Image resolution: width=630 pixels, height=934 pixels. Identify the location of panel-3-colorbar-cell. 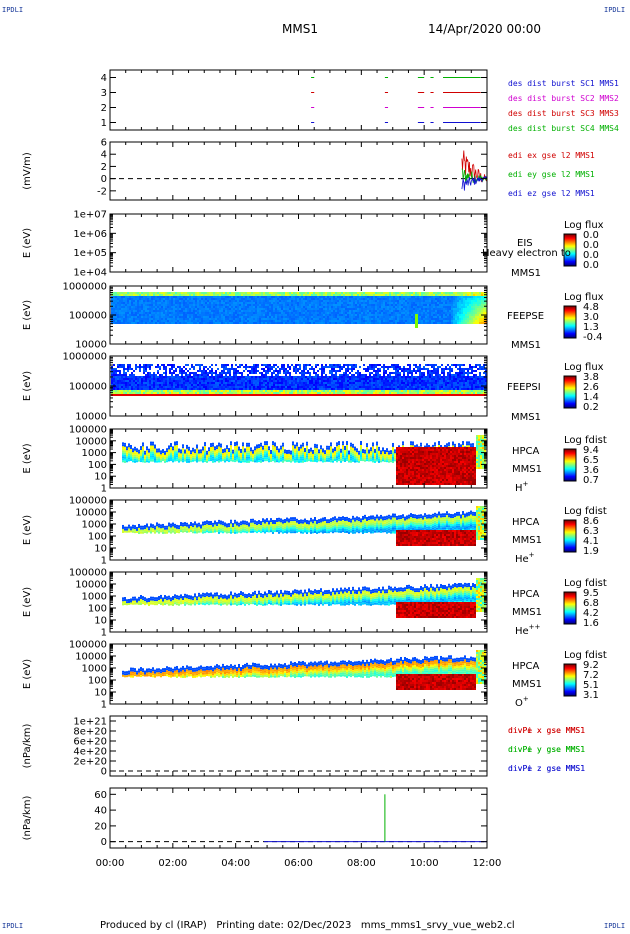
(570, 320).